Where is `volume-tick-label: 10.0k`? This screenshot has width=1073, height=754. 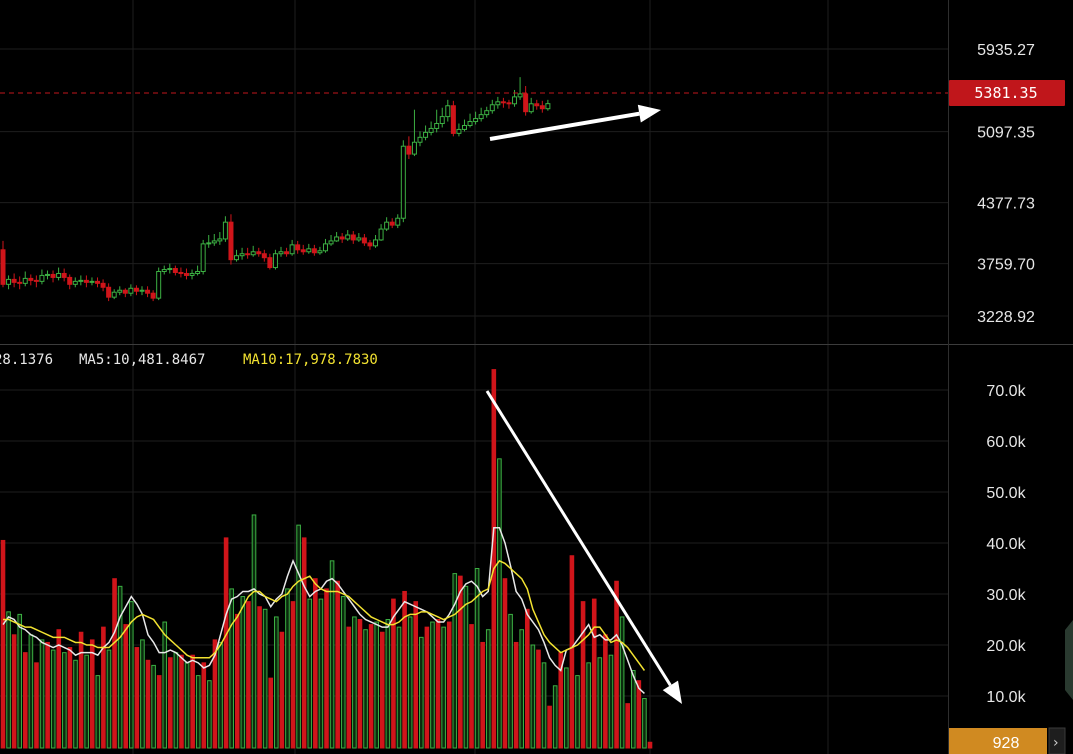
volume-tick-label: 10.0k is located at coordinates (1006, 697).